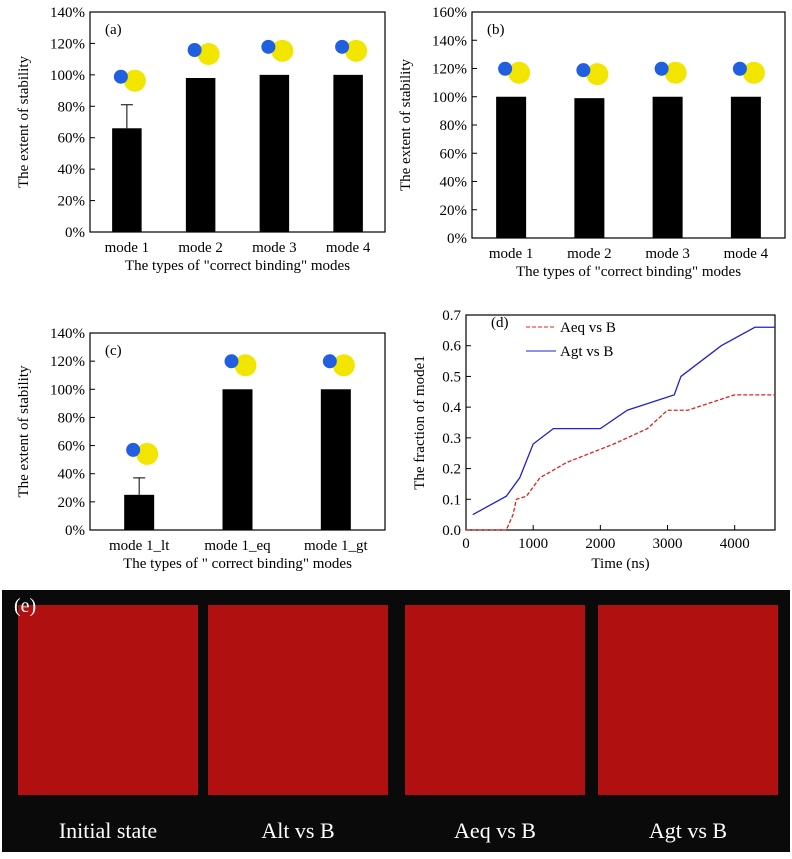 The width and height of the screenshot is (792, 859). Describe the element at coordinates (466, 544) in the screenshot. I see `x-tick-label: 0` at that location.